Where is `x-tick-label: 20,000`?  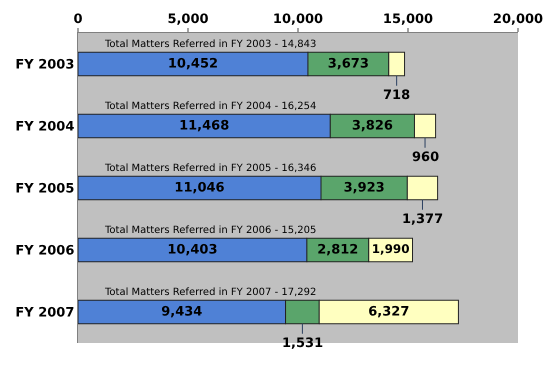
x-tick-label: 20,000 is located at coordinates (518, 19).